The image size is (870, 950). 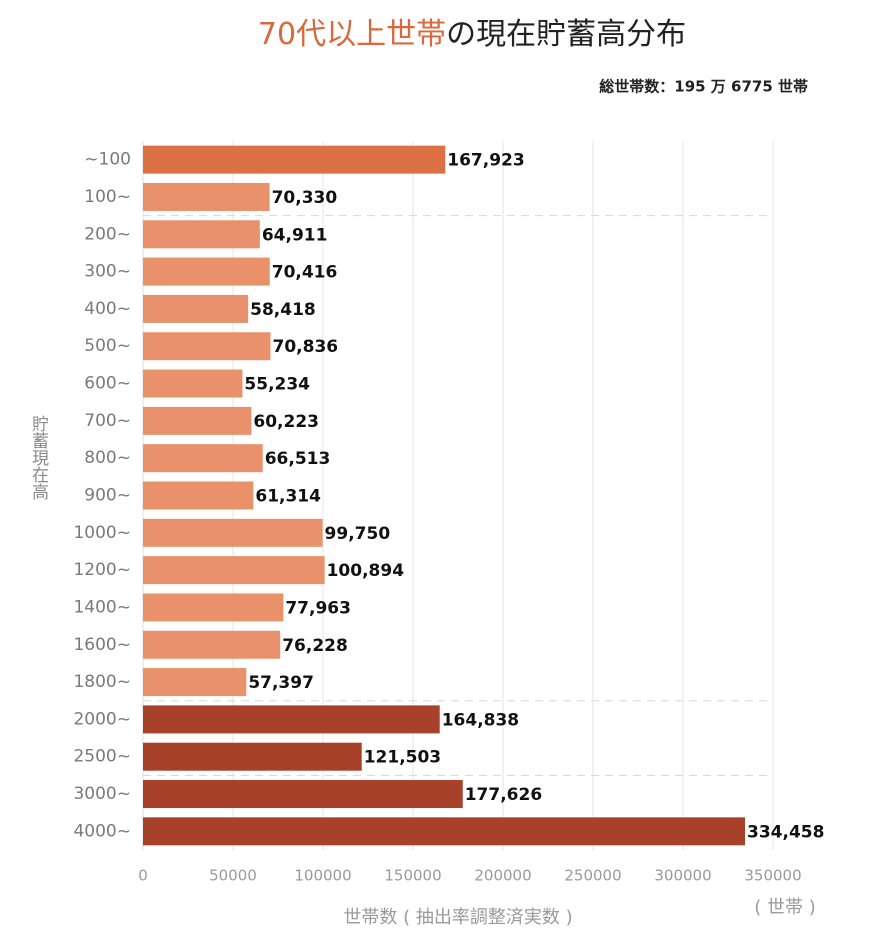 I want to click on x-tick-label: 300000, so click(x=682, y=876).